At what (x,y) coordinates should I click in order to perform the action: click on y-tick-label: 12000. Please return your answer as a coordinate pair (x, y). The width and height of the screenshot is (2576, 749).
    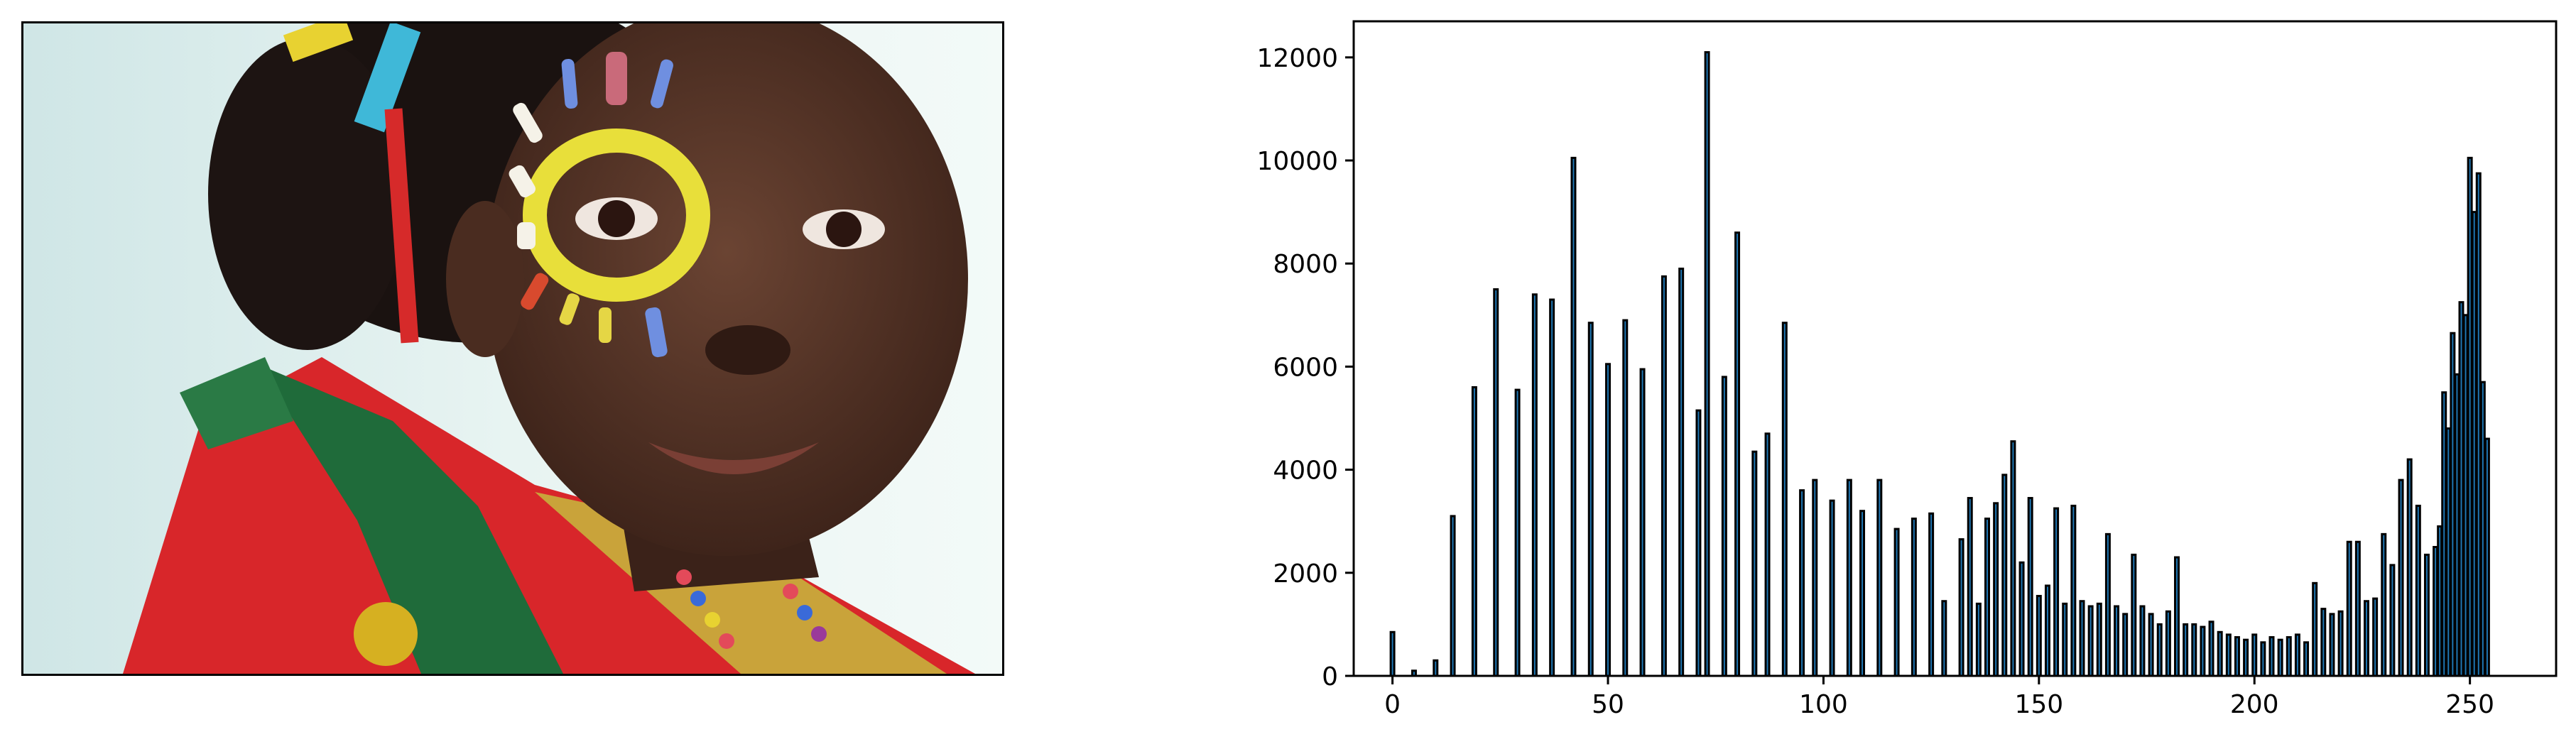
    Looking at the image, I should click on (1297, 58).